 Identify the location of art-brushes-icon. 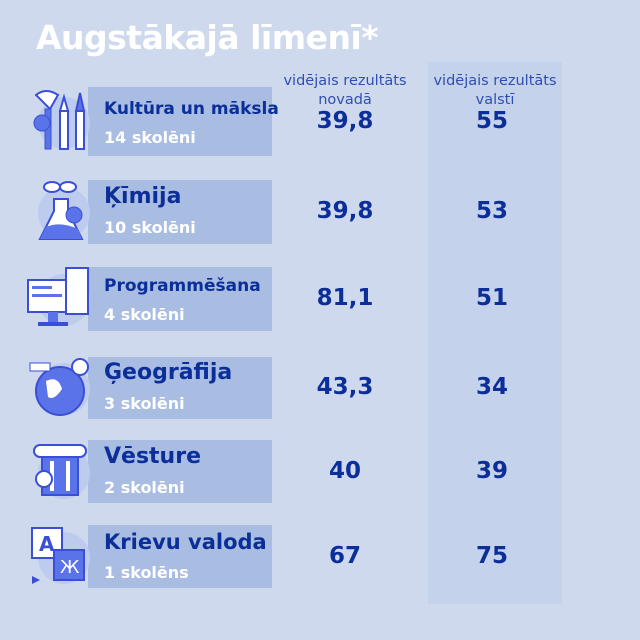
(61, 119).